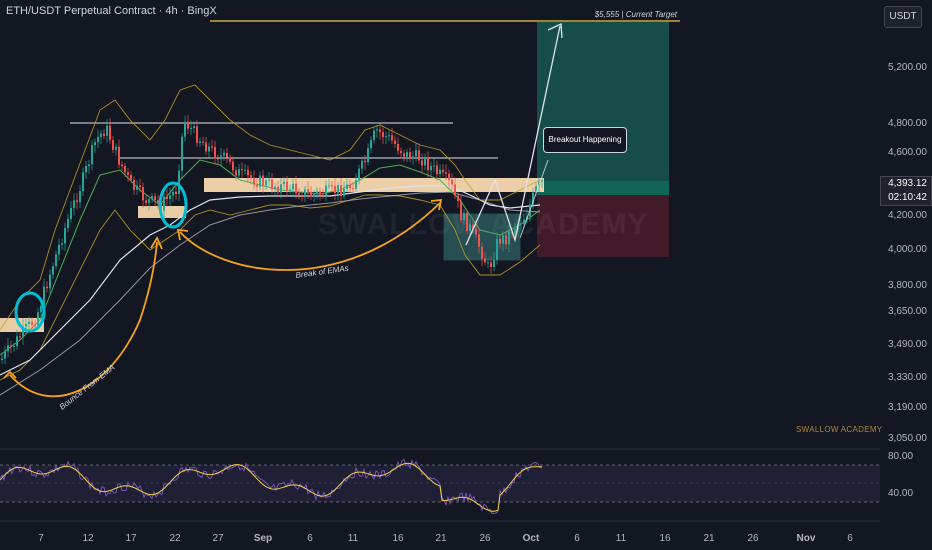 Image resolution: width=932 pixels, height=550 pixels. Describe the element at coordinates (131, 538) in the screenshot. I see `time-tick: 17` at that location.